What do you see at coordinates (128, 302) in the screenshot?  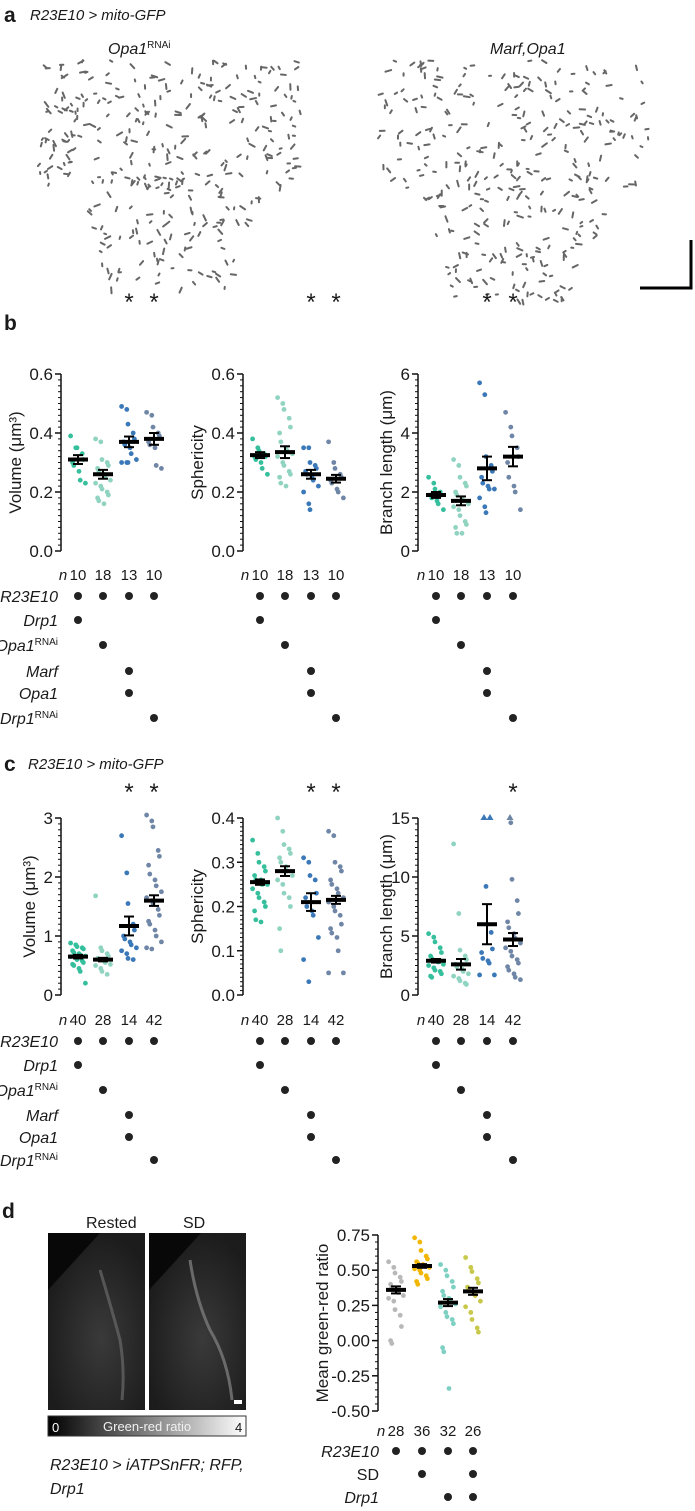 I see `significance-star: *` at bounding box center [128, 302].